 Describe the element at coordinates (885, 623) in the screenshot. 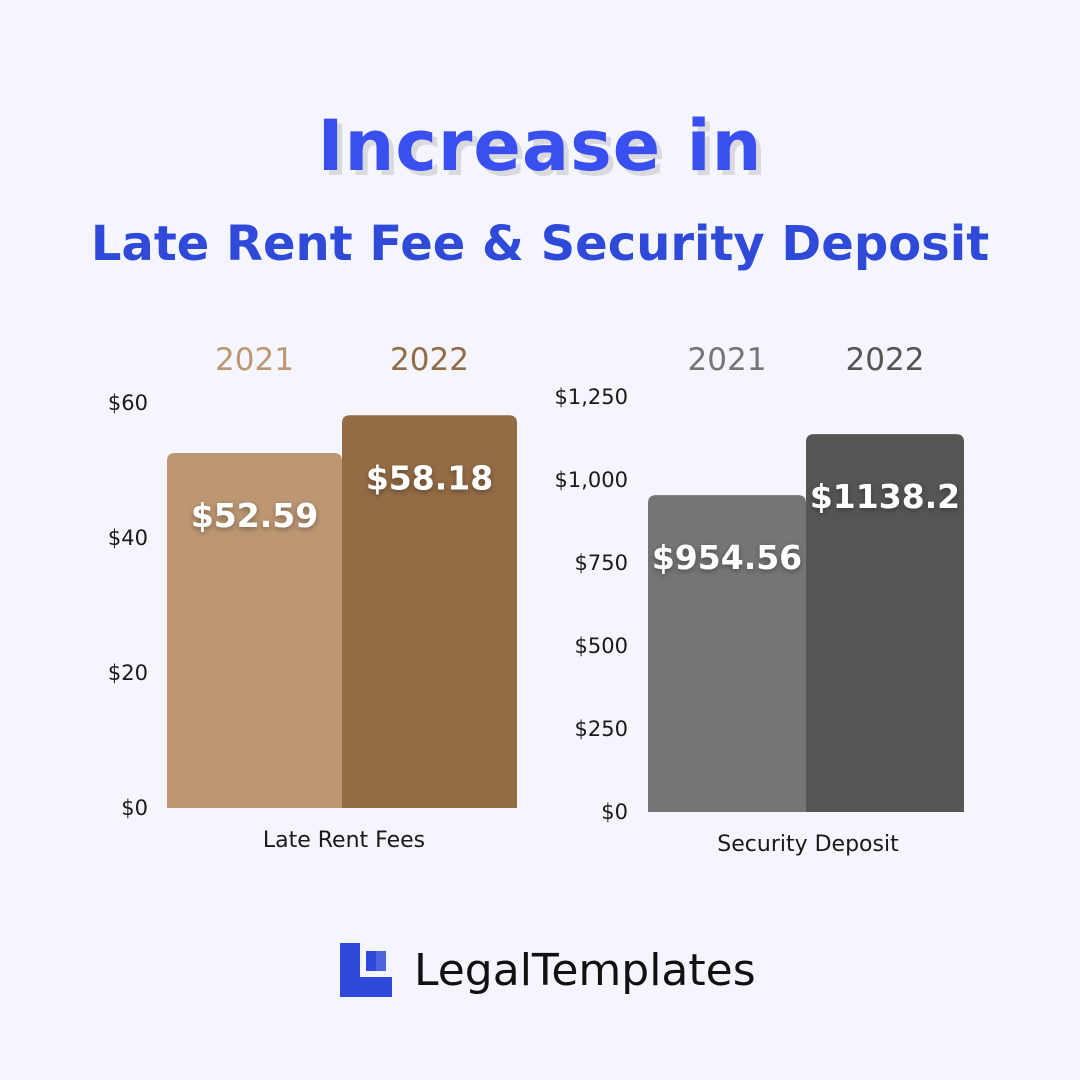

I see `chart2-bar-2022` at that location.